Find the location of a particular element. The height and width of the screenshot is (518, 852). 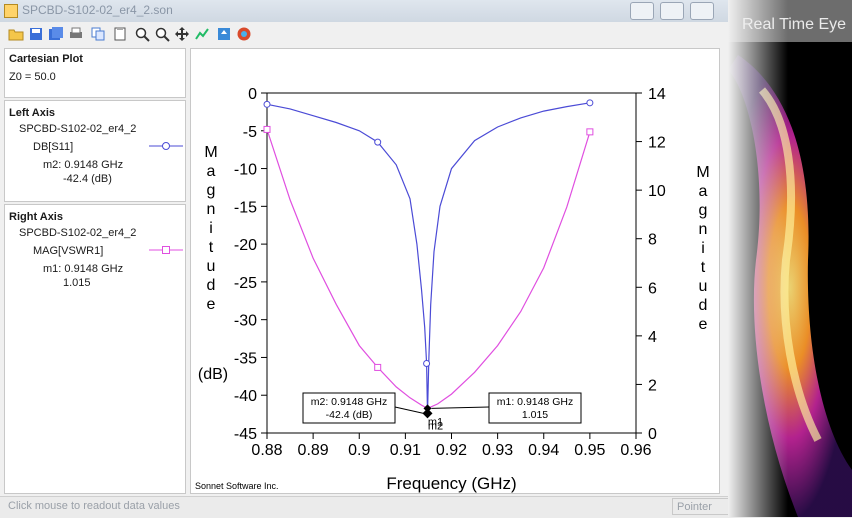

maximize-button is located at coordinates (672, 11).